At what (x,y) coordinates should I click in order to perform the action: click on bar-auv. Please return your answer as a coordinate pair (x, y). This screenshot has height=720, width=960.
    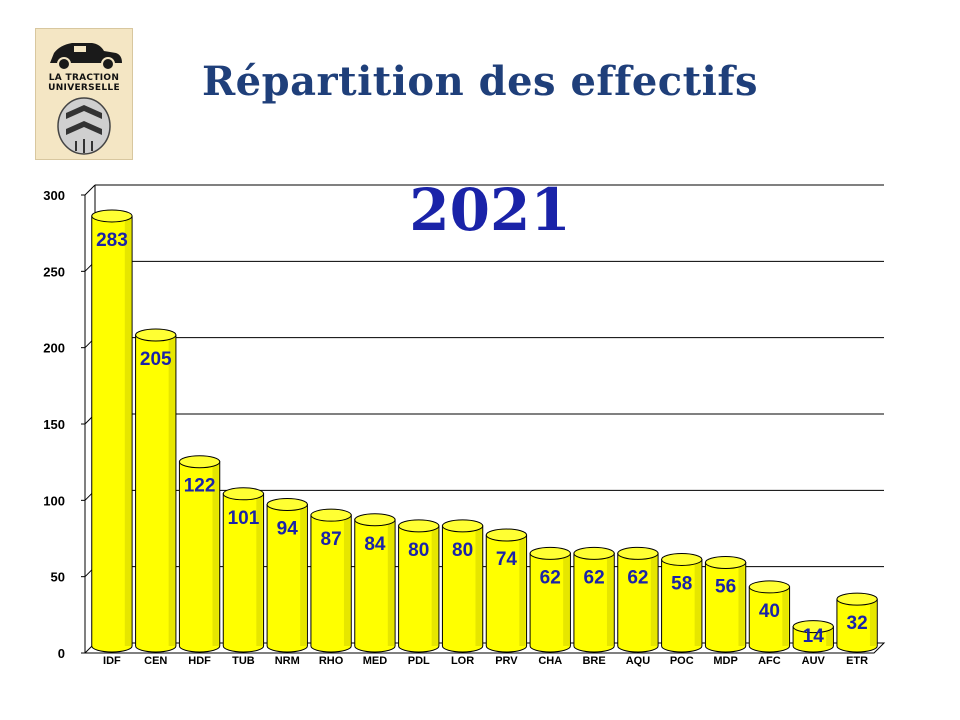
    Looking at the image, I should click on (813, 636).